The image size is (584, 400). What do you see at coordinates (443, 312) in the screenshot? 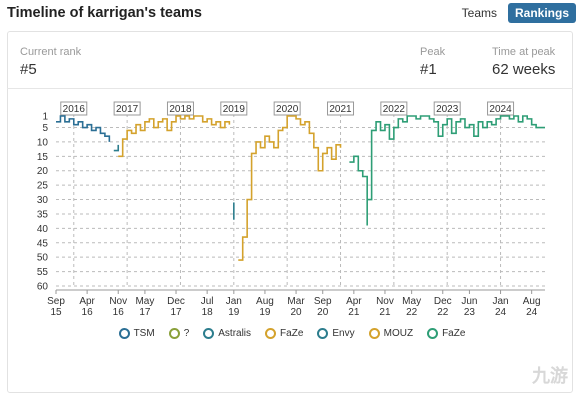
I see `x-tick-year: 22` at bounding box center [443, 312].